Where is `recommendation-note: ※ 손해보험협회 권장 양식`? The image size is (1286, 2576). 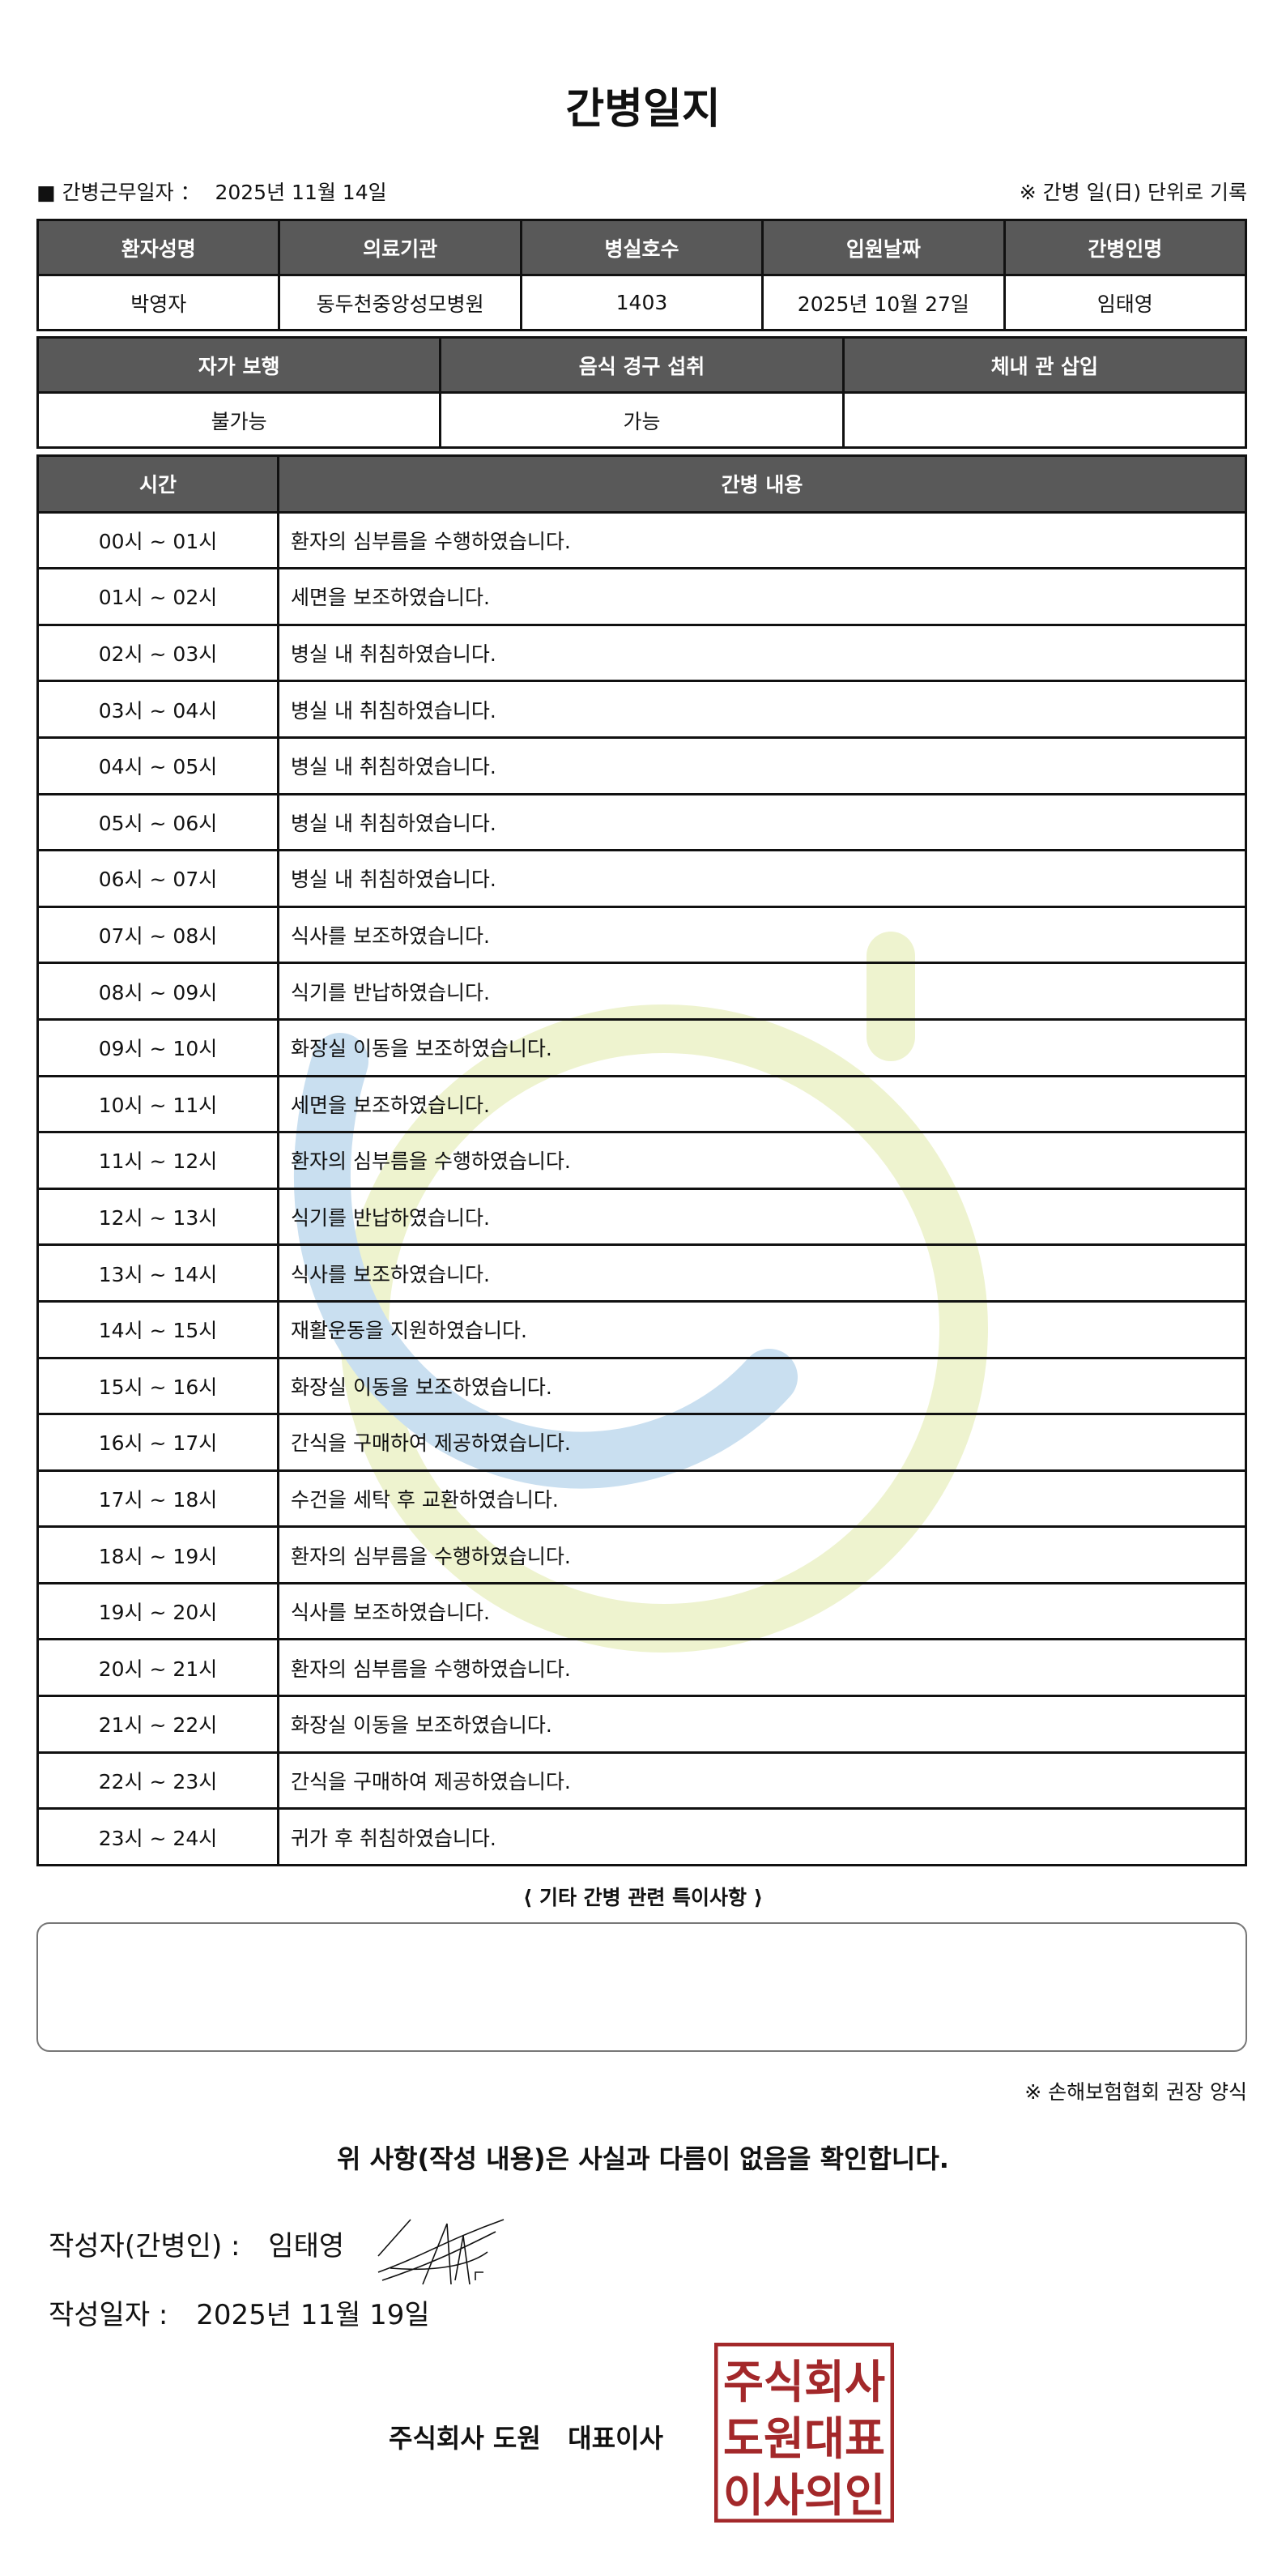
recommendation-note: ※ 손해보험협회 권장 양식 is located at coordinates (1136, 2092).